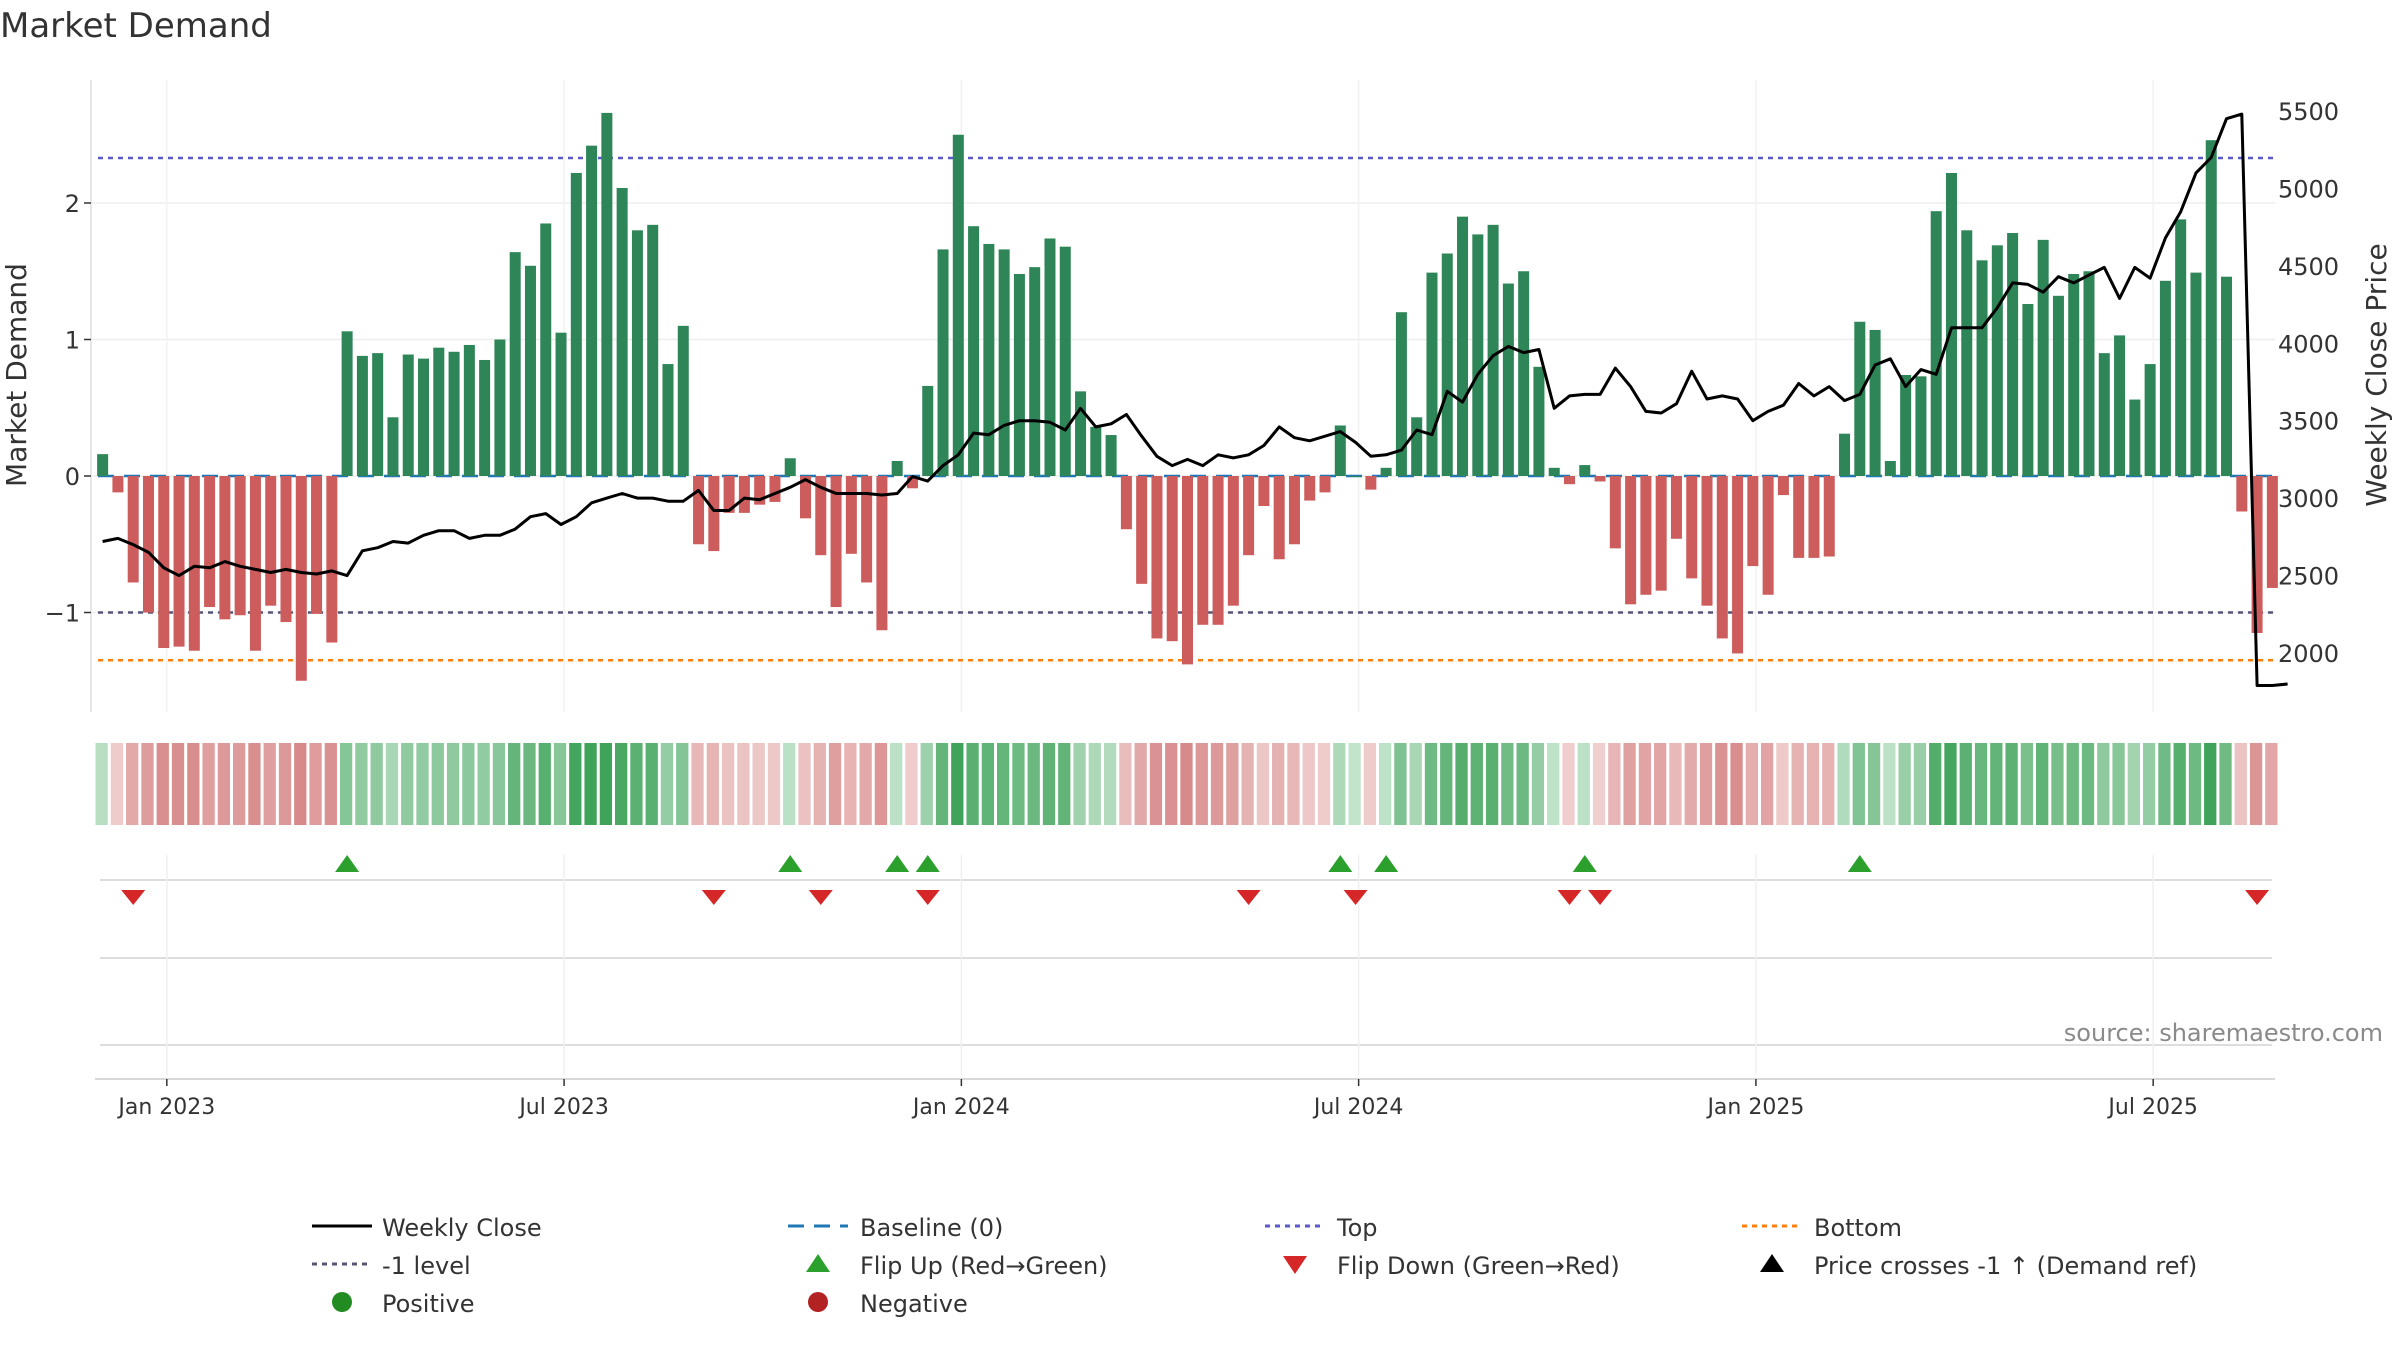 This screenshot has height=1350, width=2400. I want to click on x-tick-label-4: Jan 2025, so click(1754, 1107).